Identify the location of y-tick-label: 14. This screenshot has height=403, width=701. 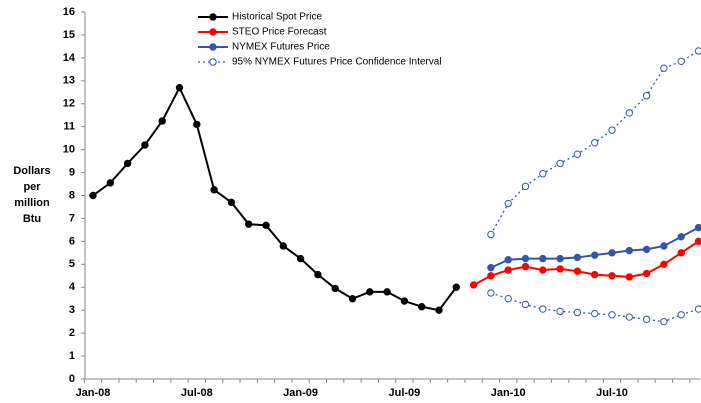
(69, 58).